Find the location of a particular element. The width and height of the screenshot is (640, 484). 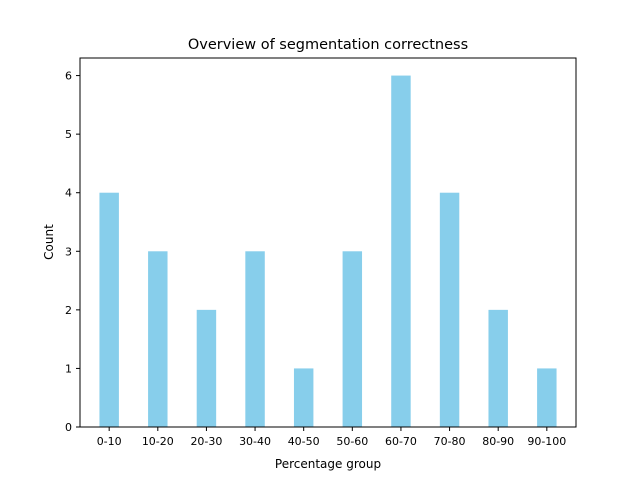

x-tick-label: 60-70 is located at coordinates (401, 441).